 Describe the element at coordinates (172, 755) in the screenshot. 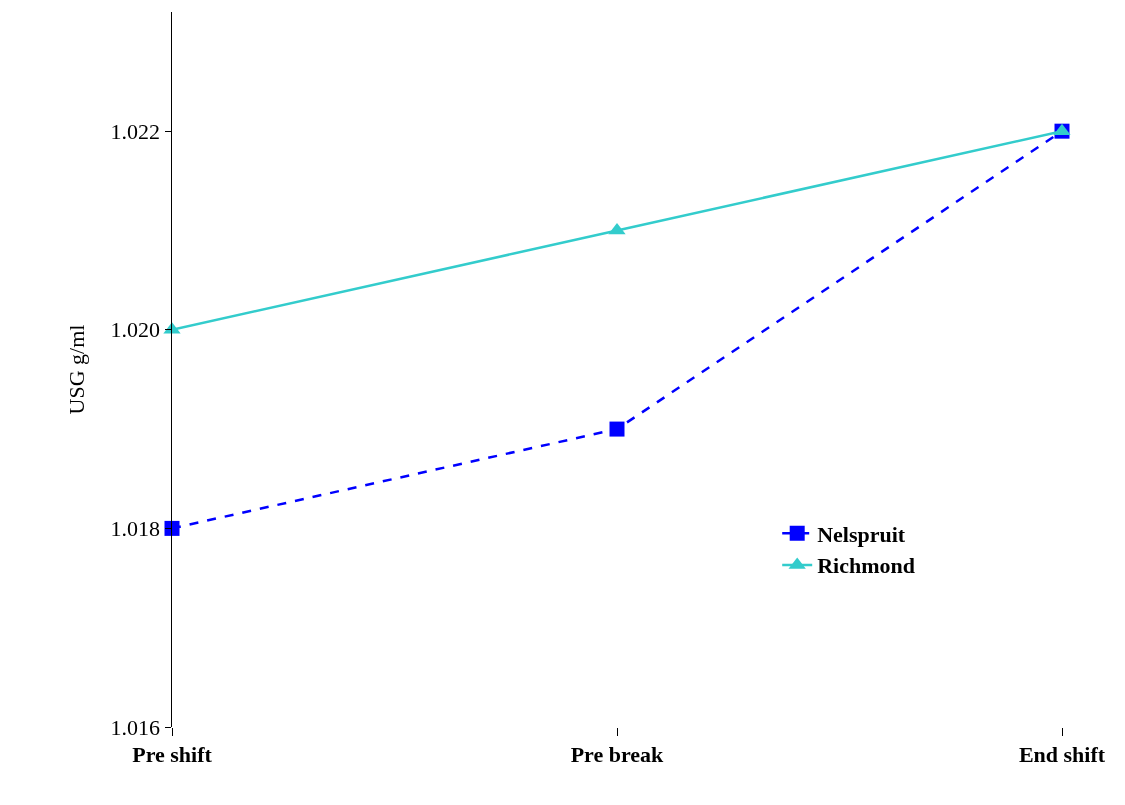

I see `x-tick-label: Pre shift` at that location.